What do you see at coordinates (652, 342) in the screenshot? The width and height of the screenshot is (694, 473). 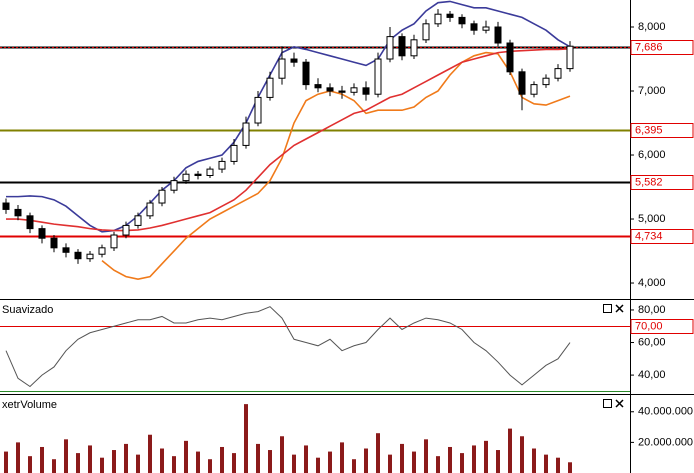 I see `y-tick-label: 60,00` at bounding box center [652, 342].